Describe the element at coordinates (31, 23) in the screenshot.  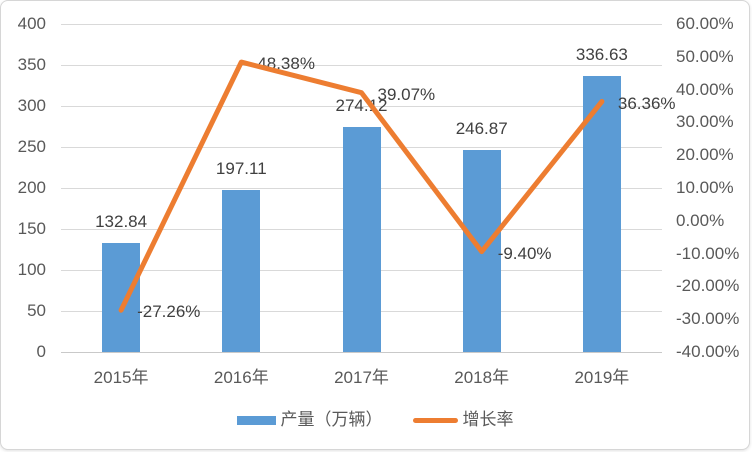
I see `y-axis-left-tick-label: 400` at that location.